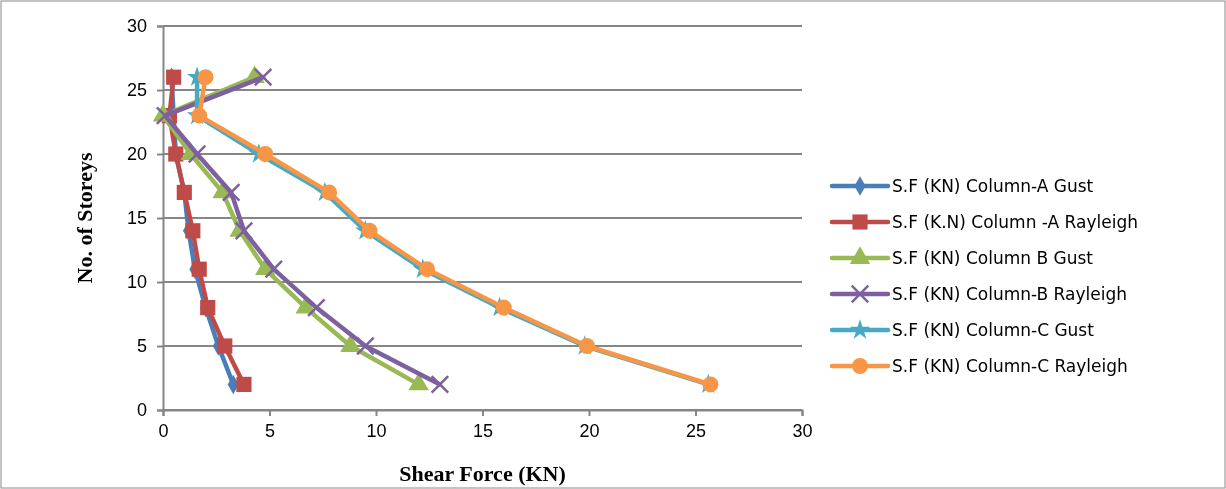 The height and width of the screenshot is (489, 1226). Describe the element at coordinates (589, 430) in the screenshot. I see `x-tick-label: 20` at that location.